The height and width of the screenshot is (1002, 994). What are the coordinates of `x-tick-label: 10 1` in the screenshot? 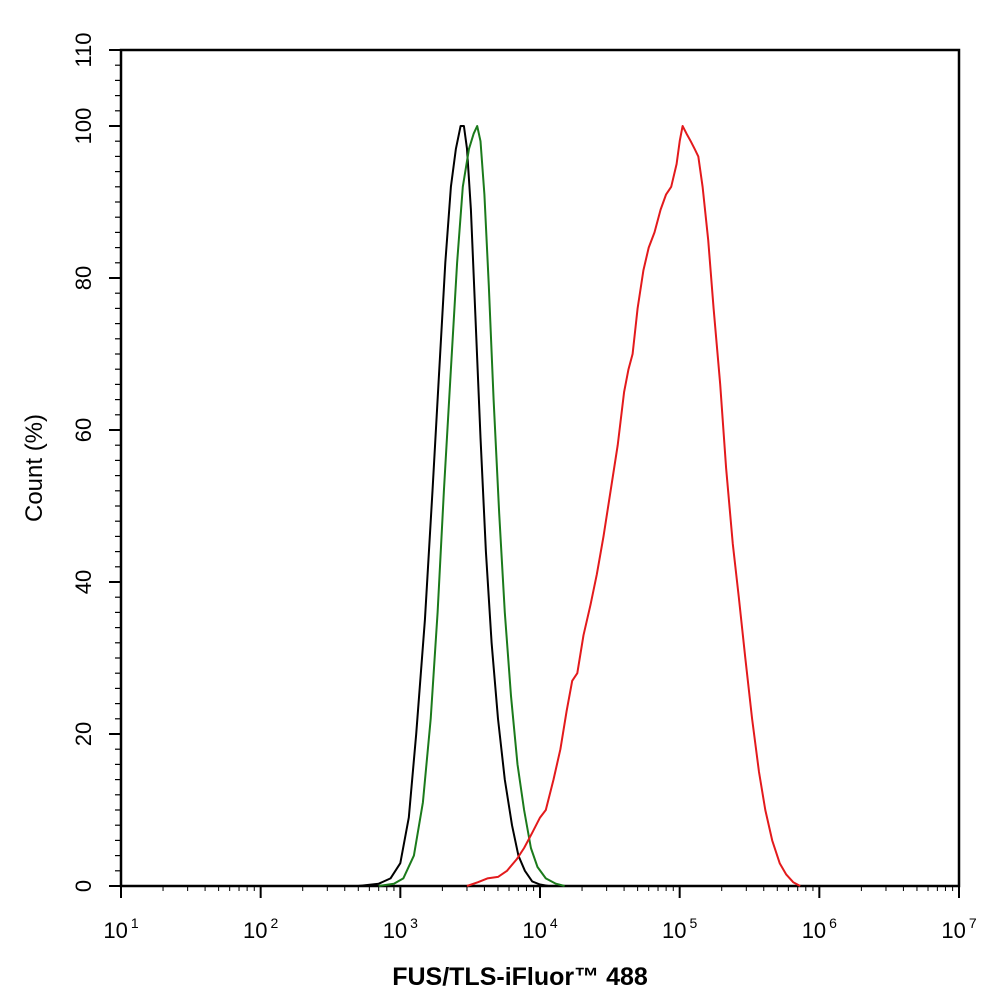 It's located at (120, 929).